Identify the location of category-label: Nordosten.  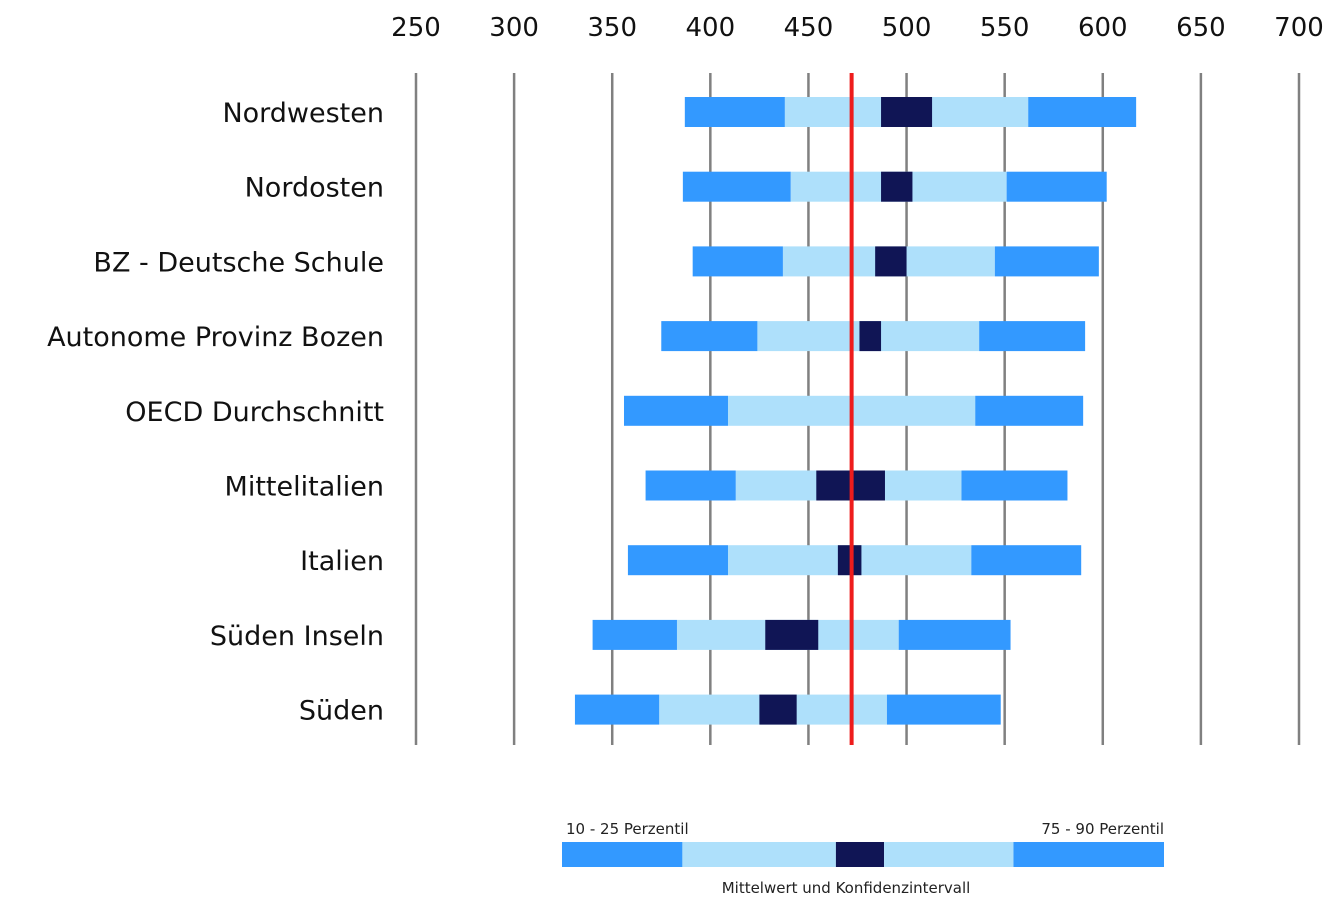
(314, 188).